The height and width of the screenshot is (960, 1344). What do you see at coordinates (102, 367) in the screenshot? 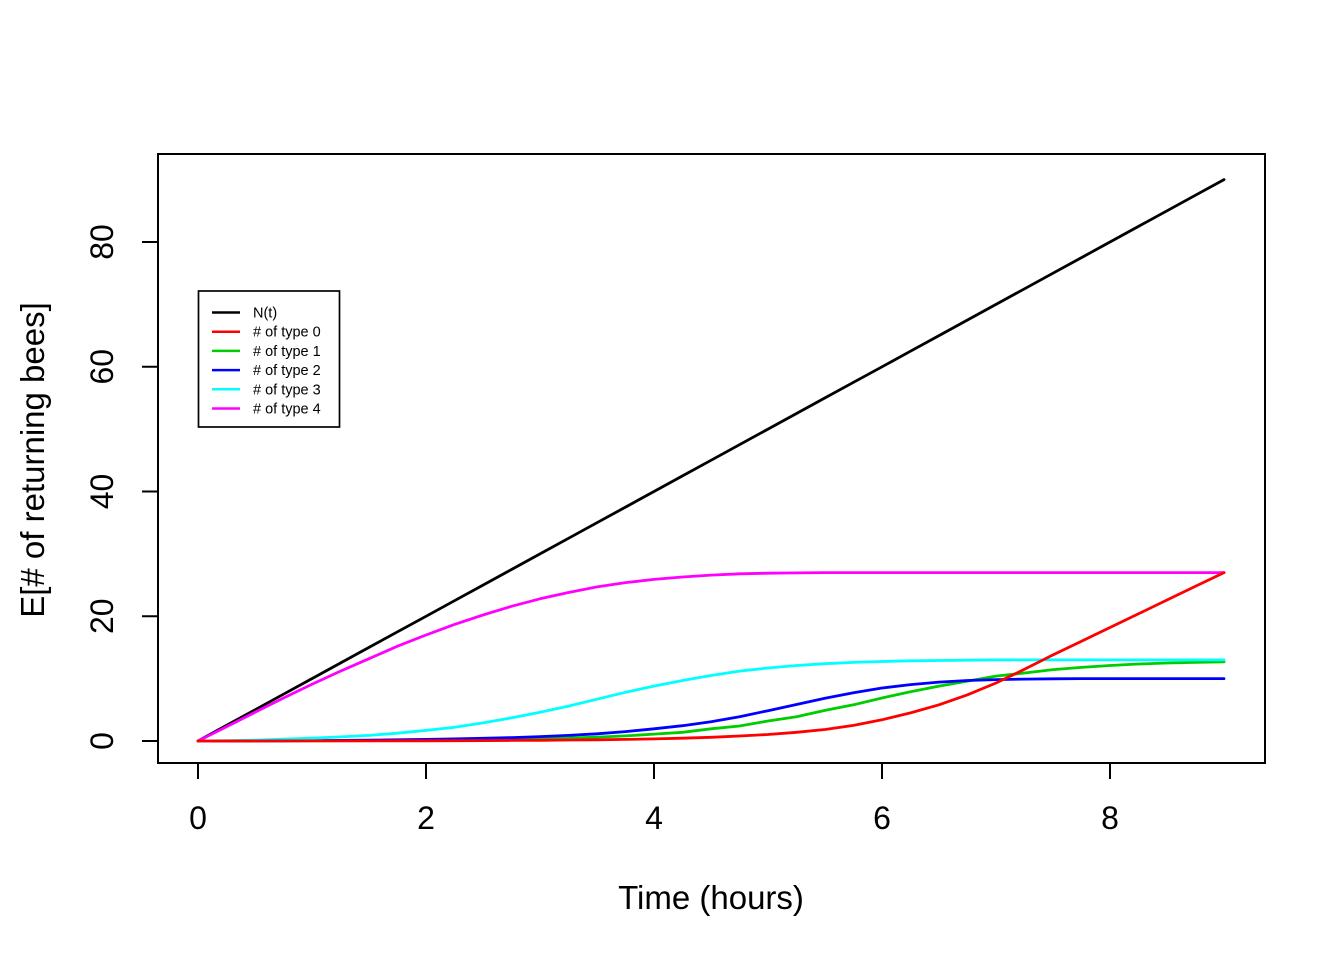
I see `y-axis-tick-label: 60` at bounding box center [102, 367].